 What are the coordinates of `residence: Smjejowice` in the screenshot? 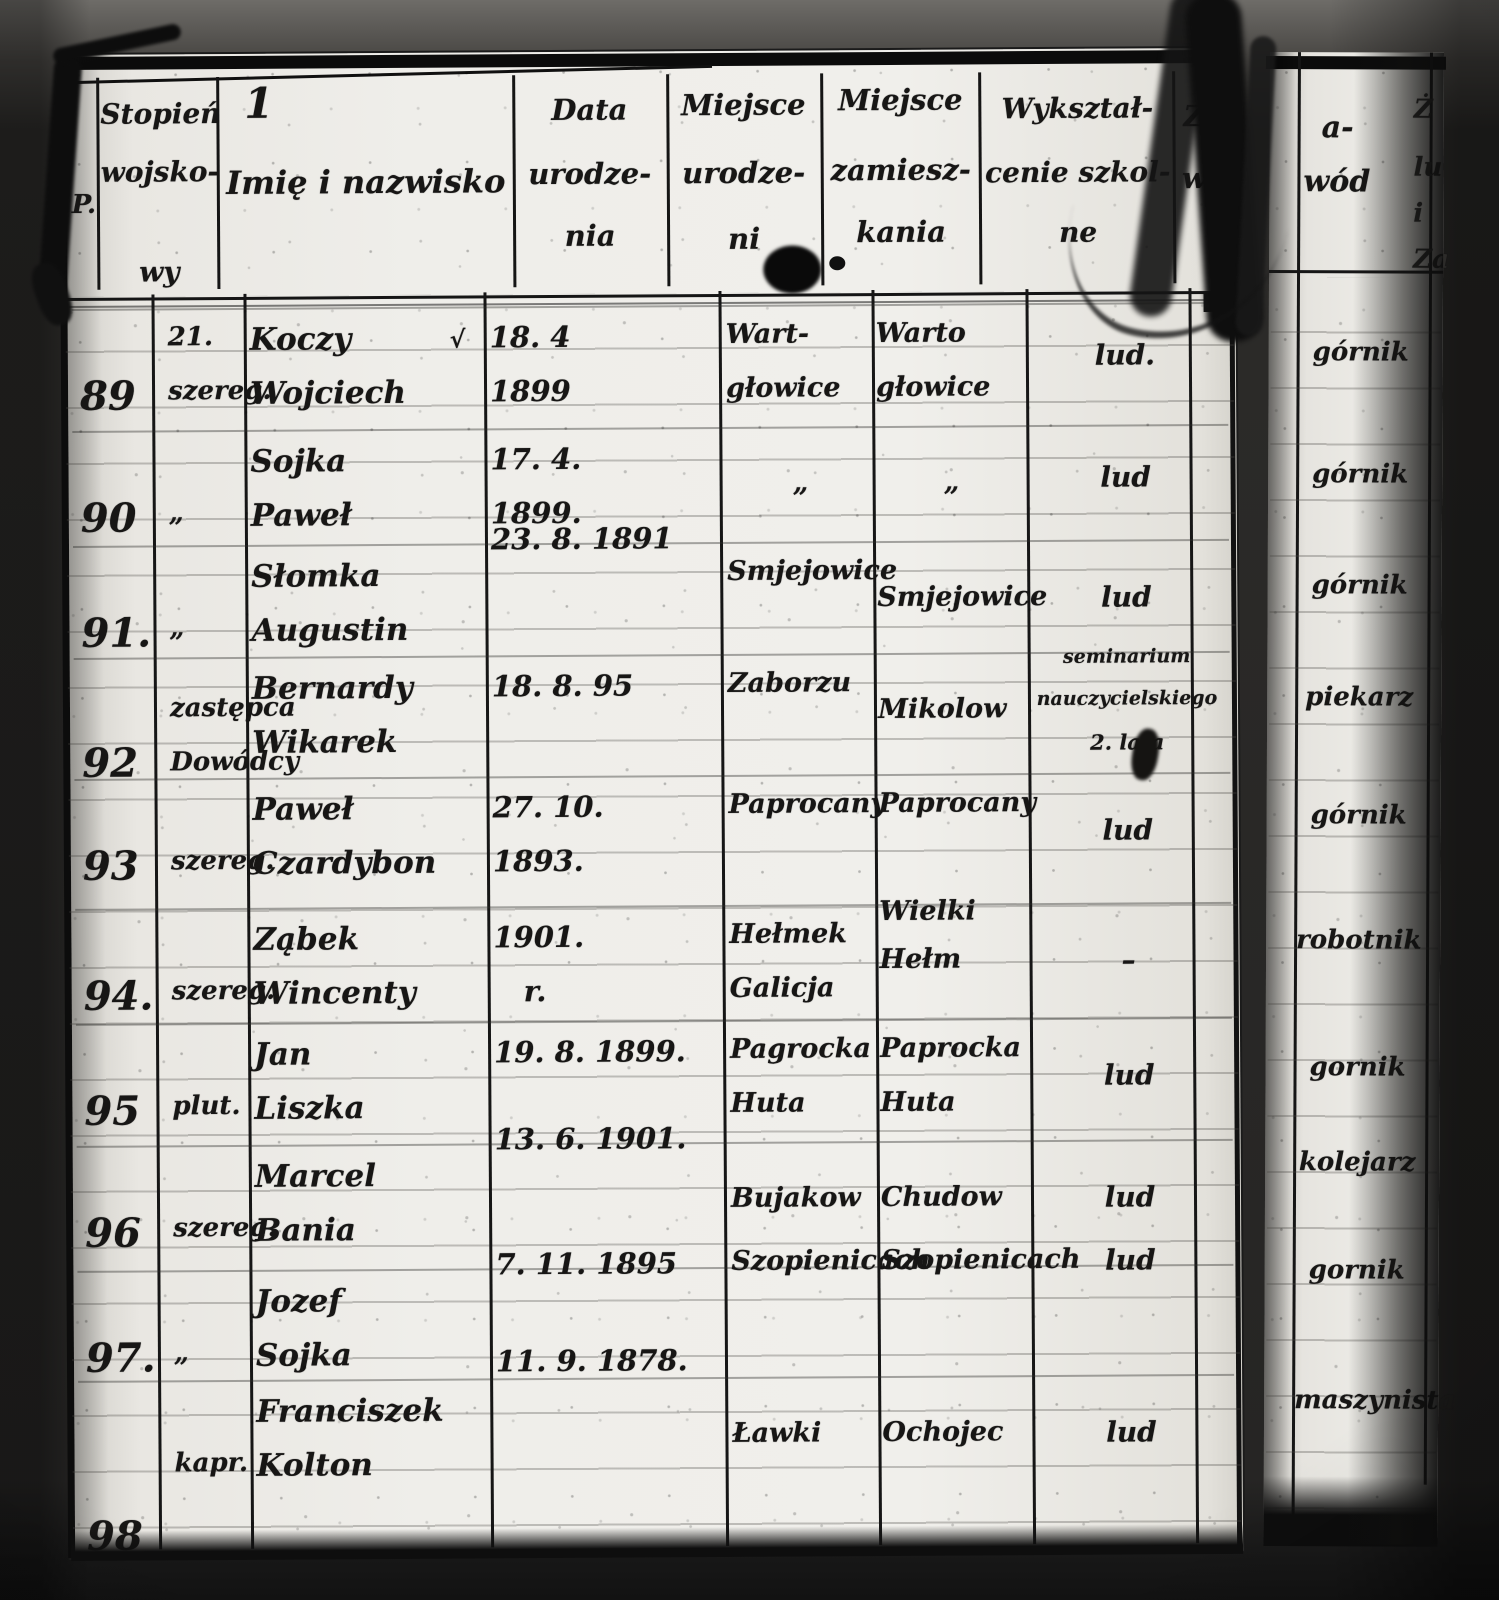 It's located at (962, 597).